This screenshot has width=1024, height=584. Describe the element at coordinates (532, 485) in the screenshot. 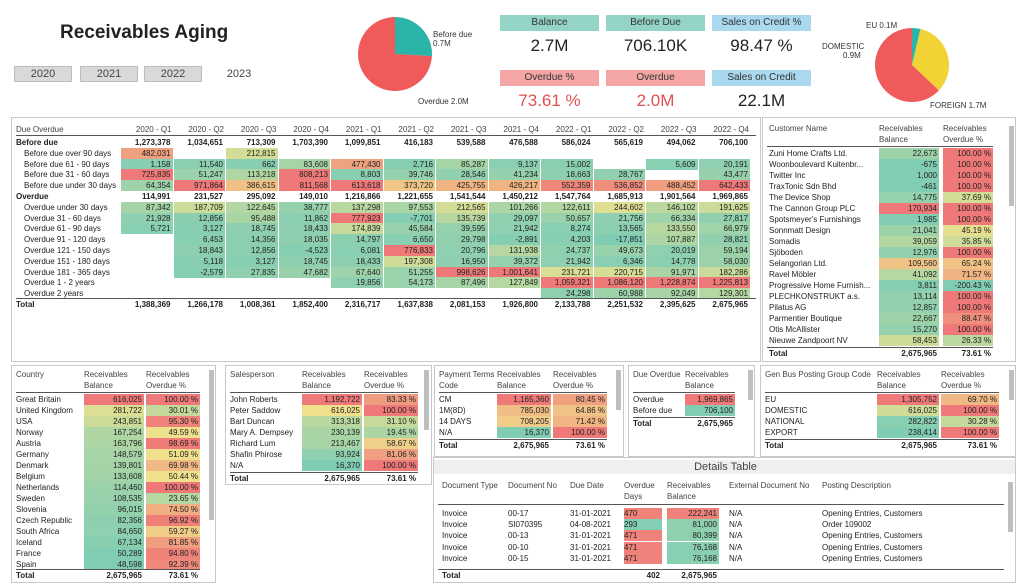

I see `details-header-1: Document No` at that location.